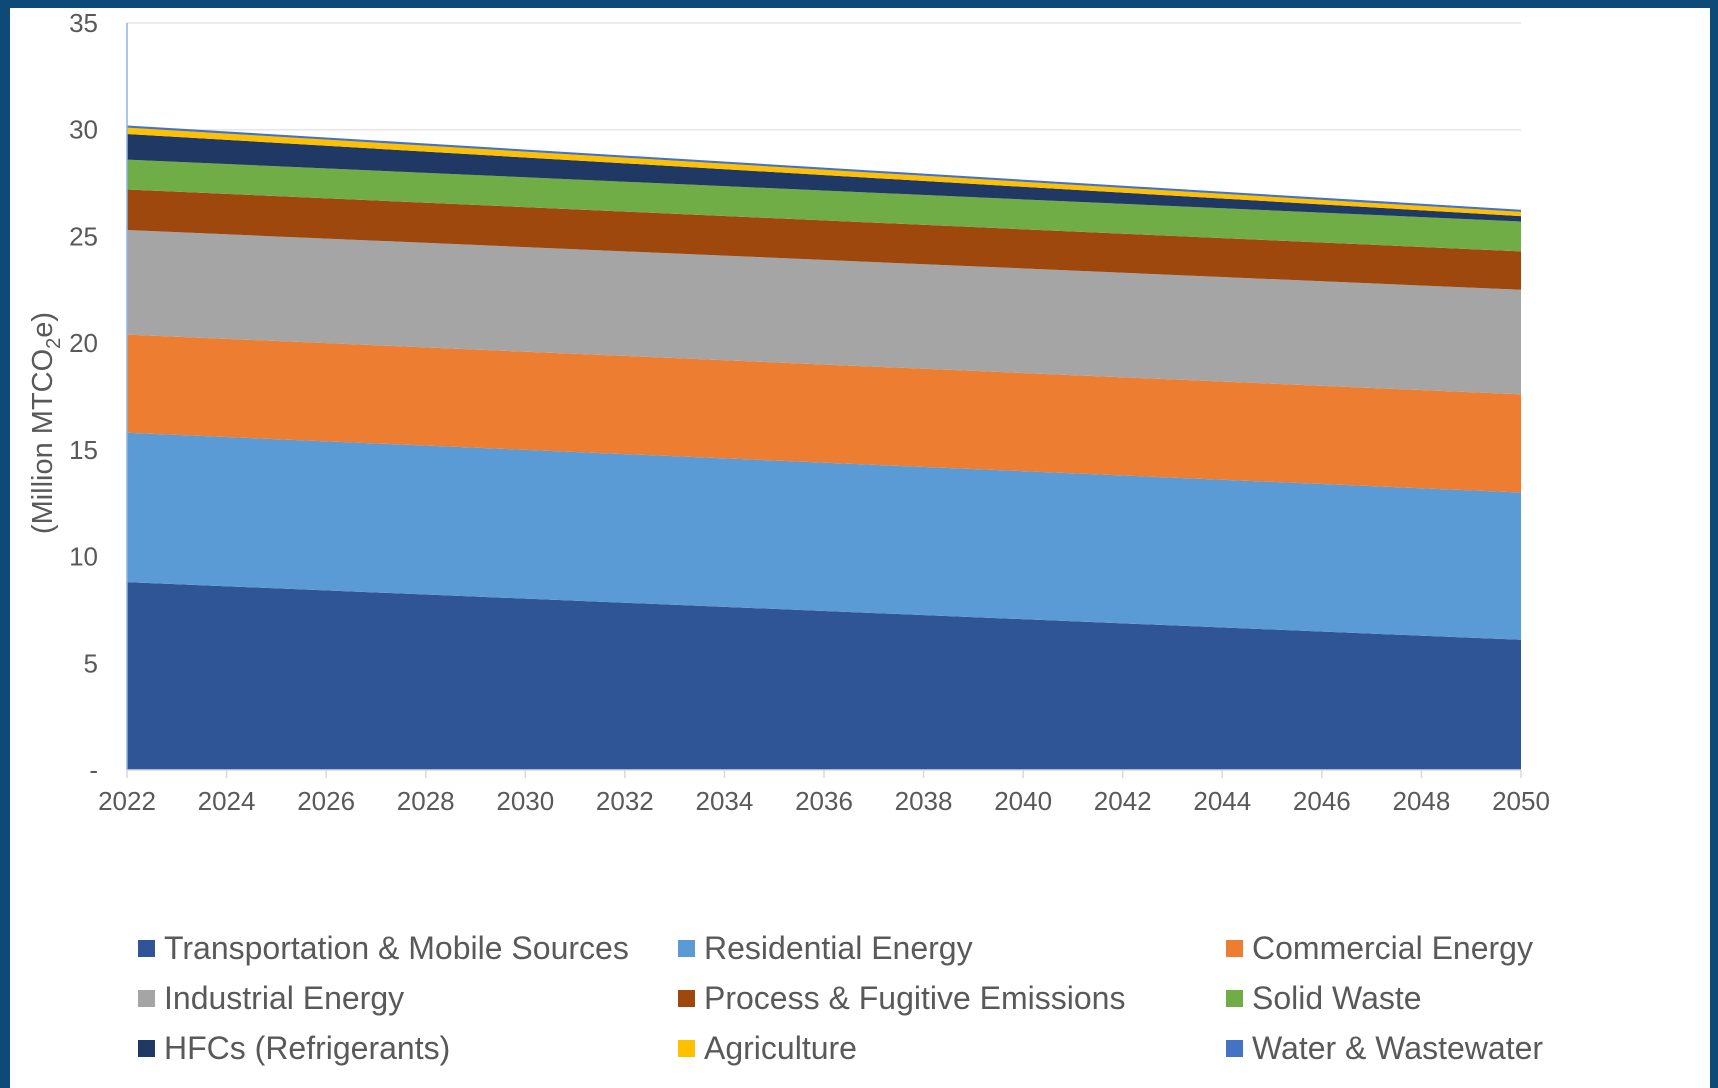 This screenshot has width=1718, height=1088. What do you see at coordinates (525, 801) in the screenshot?
I see `x-tick-label: 2030` at bounding box center [525, 801].